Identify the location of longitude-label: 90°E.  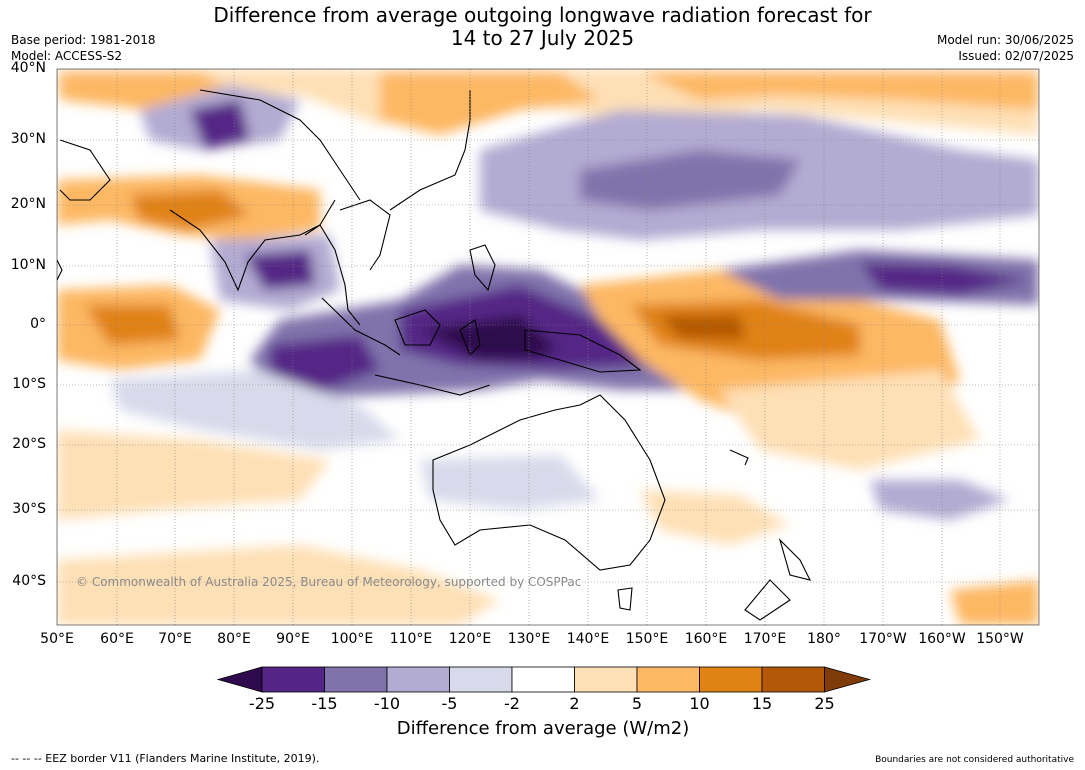
(293, 639).